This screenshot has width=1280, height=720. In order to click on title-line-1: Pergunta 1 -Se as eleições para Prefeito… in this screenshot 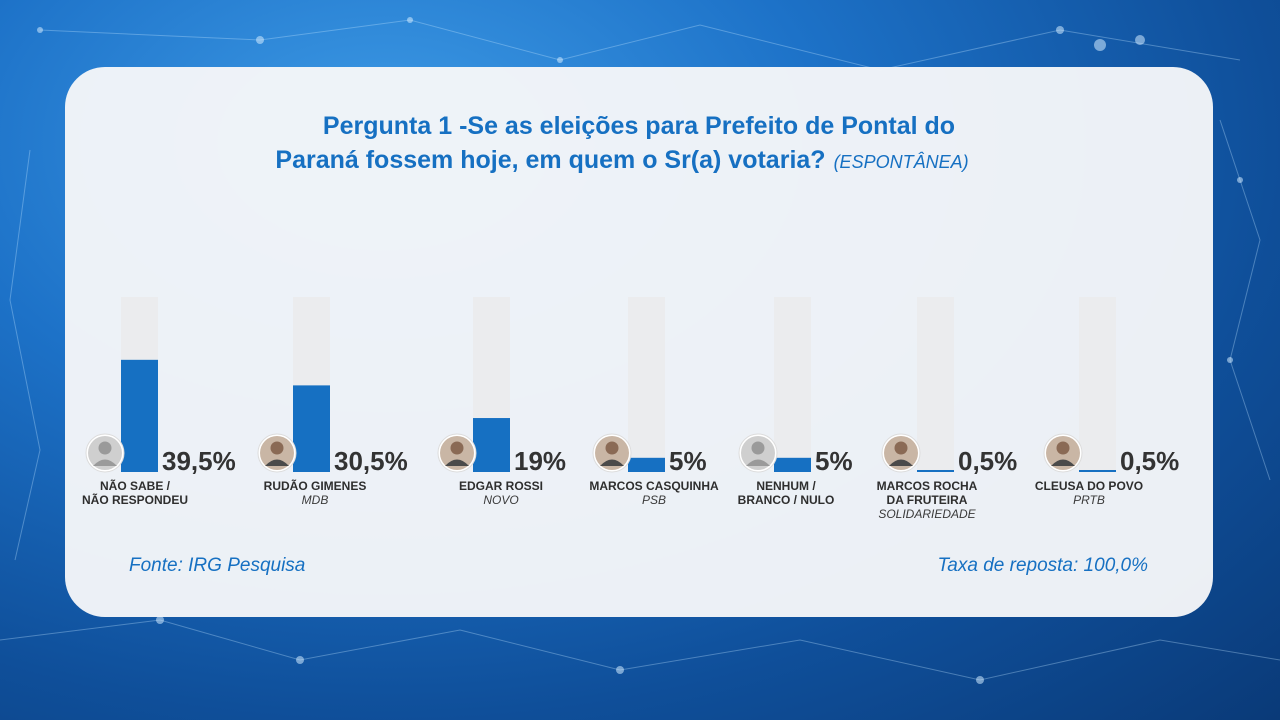, I will do `click(639, 126)`.